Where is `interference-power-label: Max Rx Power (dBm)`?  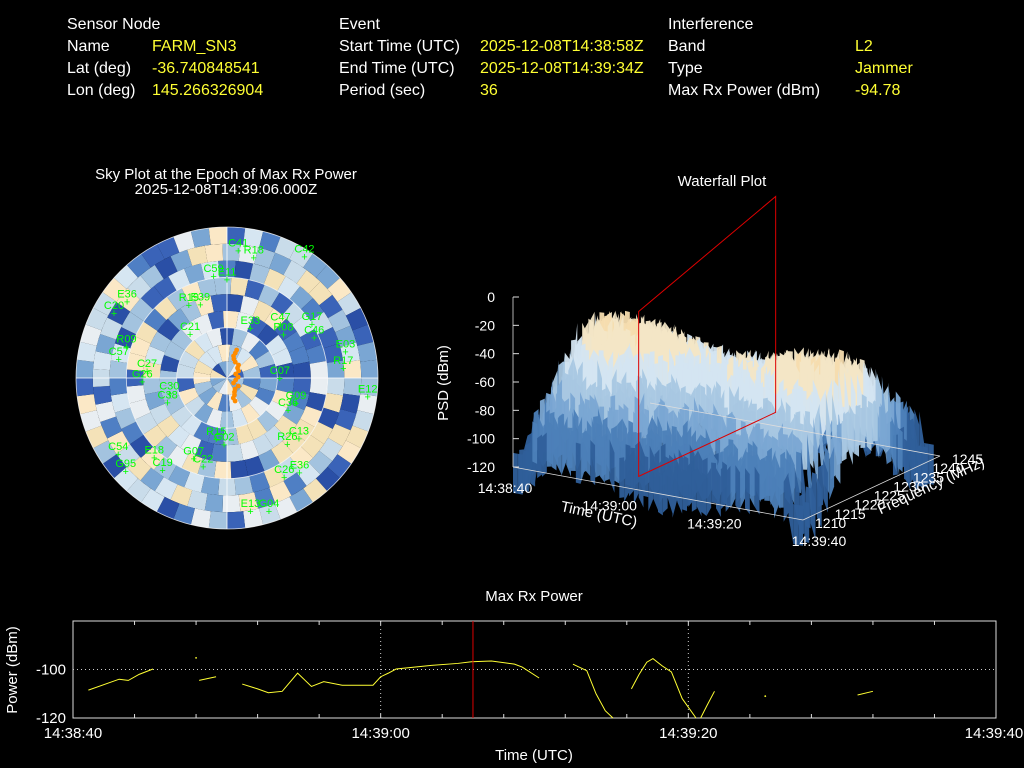 interference-power-label: Max Rx Power (dBm) is located at coordinates (744, 90).